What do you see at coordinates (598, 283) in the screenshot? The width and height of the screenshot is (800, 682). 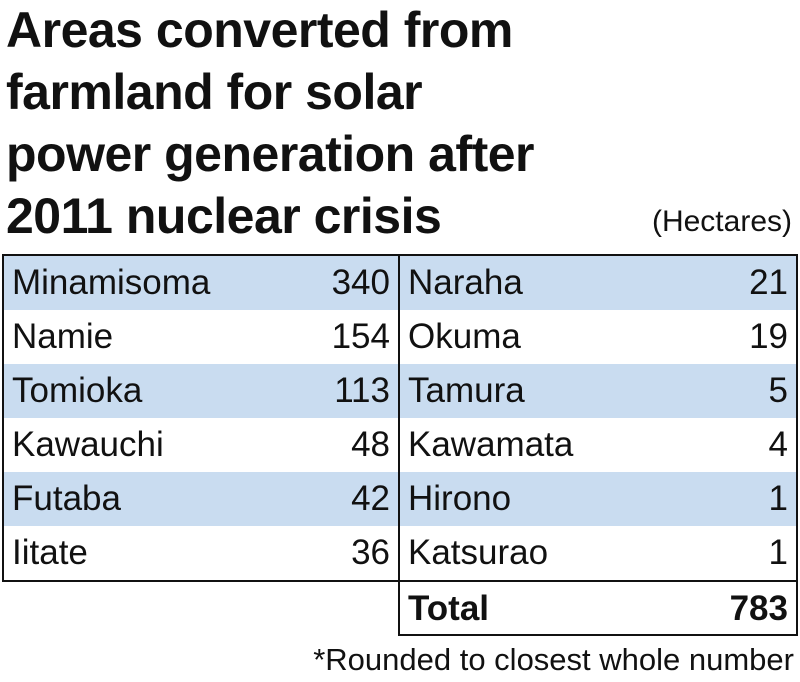 I see `table-row: Naraha 21` at bounding box center [598, 283].